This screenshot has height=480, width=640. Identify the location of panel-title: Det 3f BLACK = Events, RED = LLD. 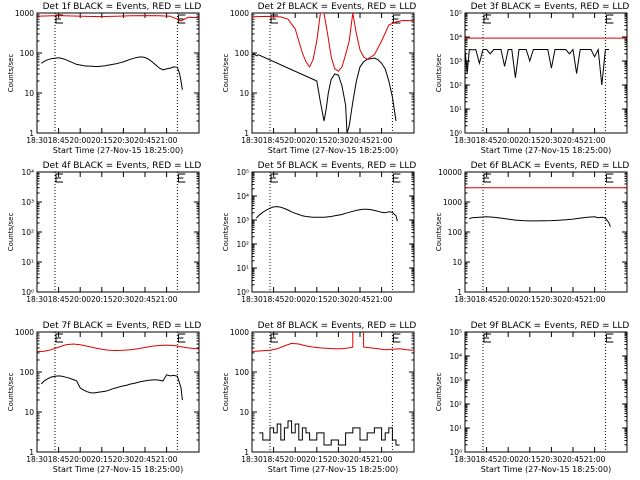
(550, 7).